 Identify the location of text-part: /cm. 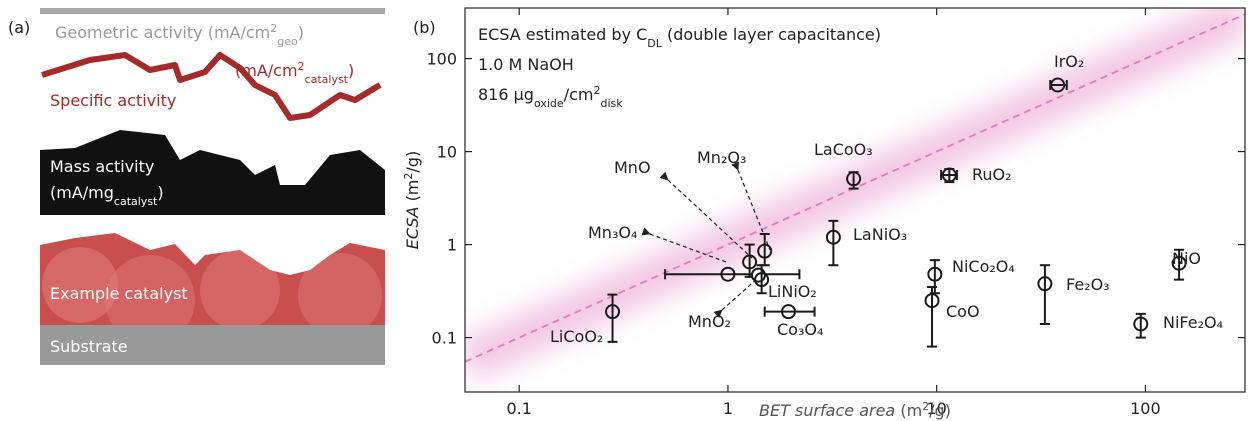
(579, 94).